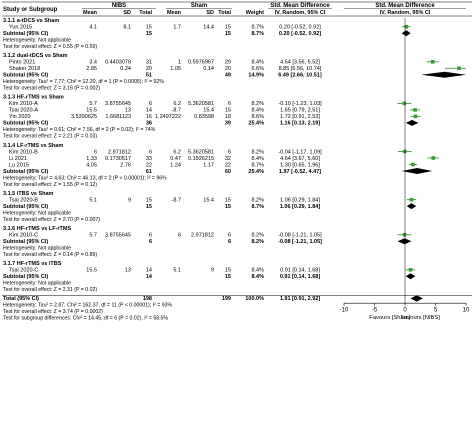 The image size is (474, 426). I want to click on study-name: Yun 2015, so click(20, 28).